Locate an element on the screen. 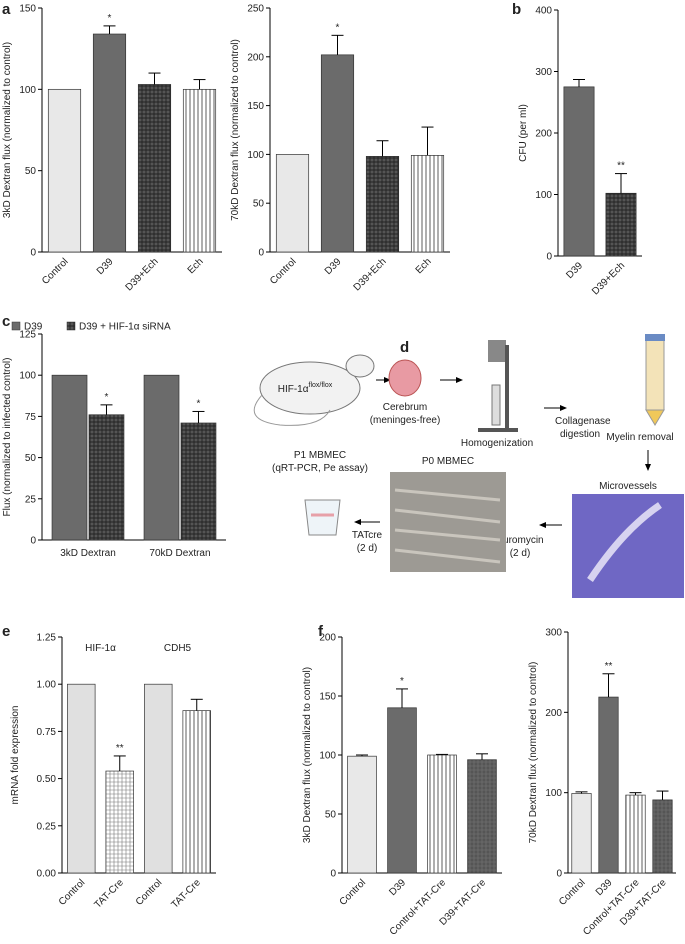 The image size is (685, 944). microvessels-image is located at coordinates (628, 546).